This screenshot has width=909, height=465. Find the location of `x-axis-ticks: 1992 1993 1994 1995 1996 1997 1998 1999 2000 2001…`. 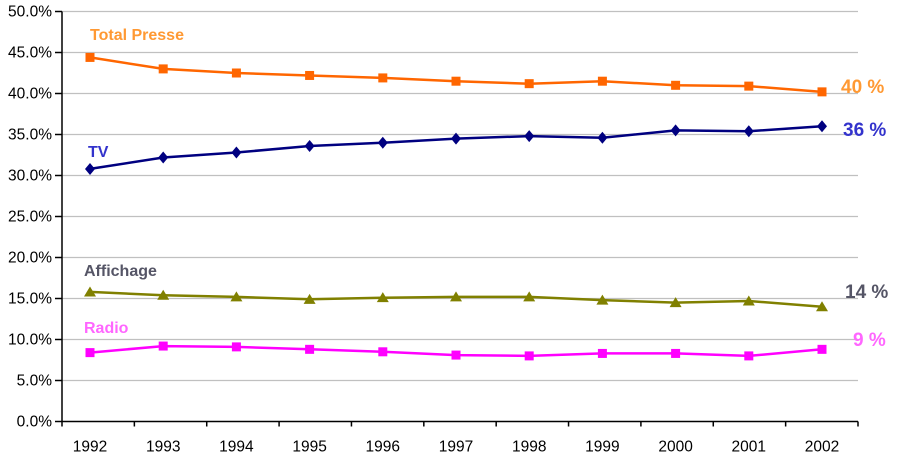

x-axis-ticks: 1992 1993 1994 1995 1996 1997 1998 1999 2000 2001… is located at coordinates (460, 438).